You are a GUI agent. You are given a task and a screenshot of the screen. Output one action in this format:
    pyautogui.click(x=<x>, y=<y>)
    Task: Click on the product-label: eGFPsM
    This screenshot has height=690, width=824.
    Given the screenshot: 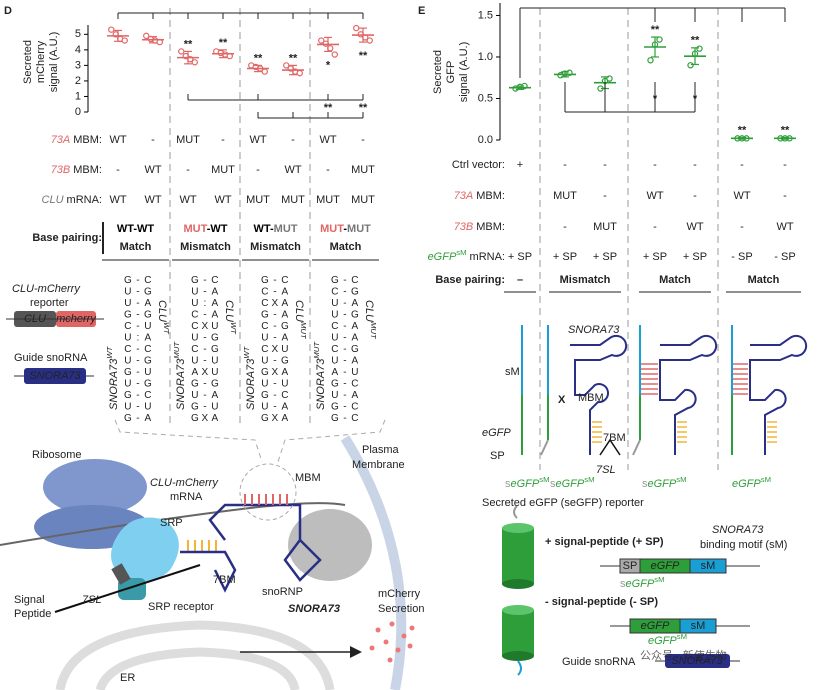 What is the action you would take?
    pyautogui.click(x=667, y=639)
    